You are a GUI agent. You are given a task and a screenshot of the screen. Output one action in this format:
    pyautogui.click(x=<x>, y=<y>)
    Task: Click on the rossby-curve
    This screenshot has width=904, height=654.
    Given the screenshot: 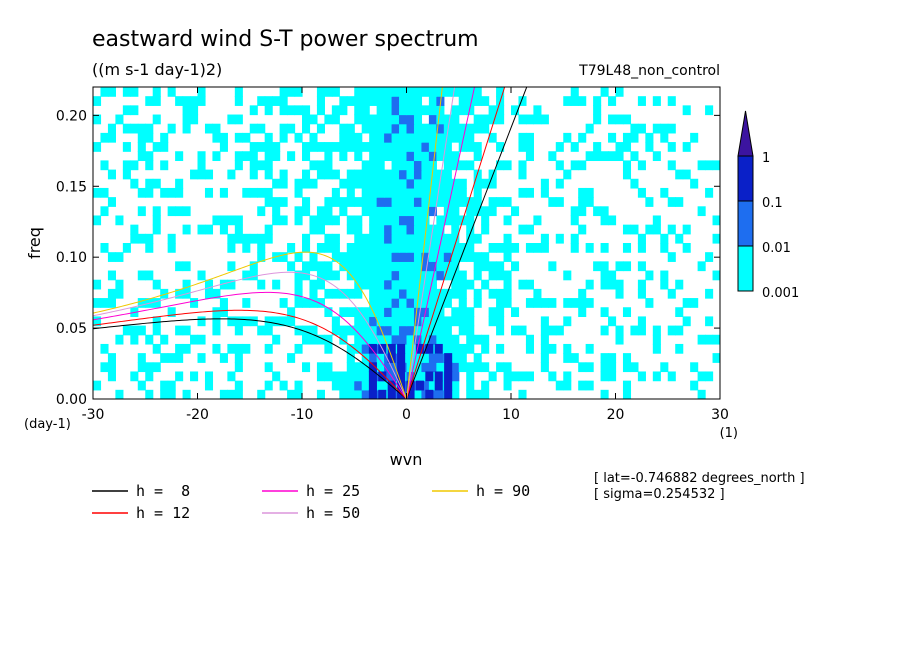 What is the action you would take?
    pyautogui.click(x=250, y=345)
    